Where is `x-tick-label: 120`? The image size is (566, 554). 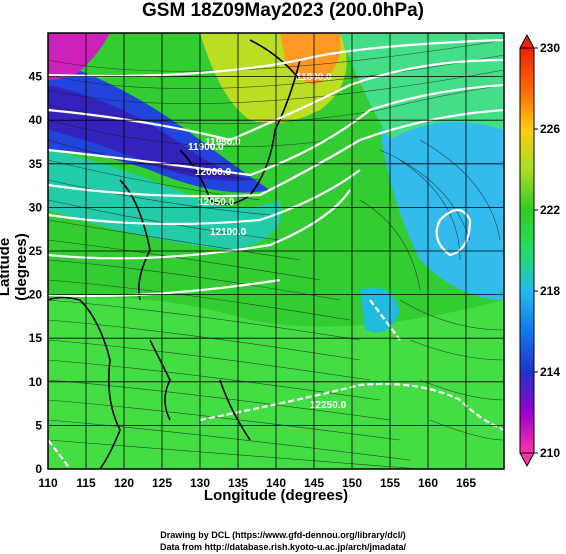 x-tick-label: 120 is located at coordinates (124, 483).